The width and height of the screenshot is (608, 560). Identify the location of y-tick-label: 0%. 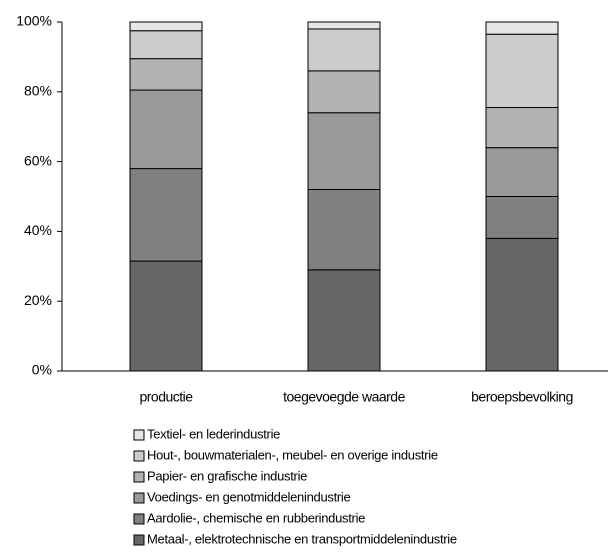
(42, 370).